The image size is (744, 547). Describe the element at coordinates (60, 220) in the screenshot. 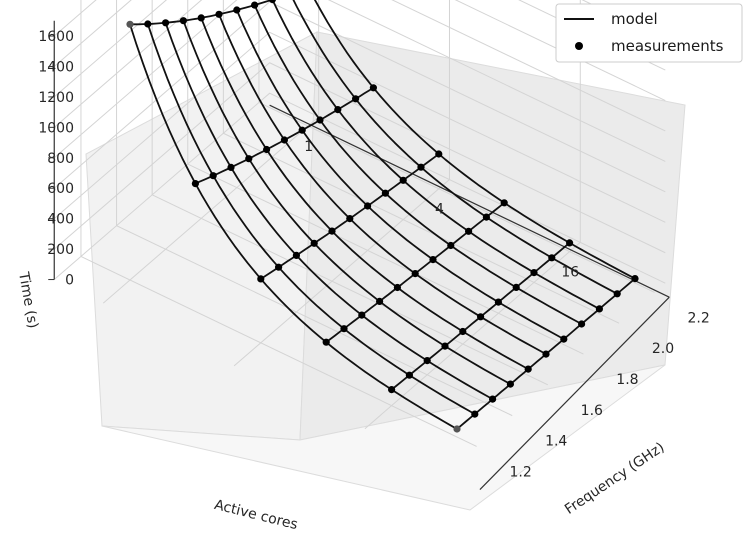

I see `z-tick-label: 400` at that location.